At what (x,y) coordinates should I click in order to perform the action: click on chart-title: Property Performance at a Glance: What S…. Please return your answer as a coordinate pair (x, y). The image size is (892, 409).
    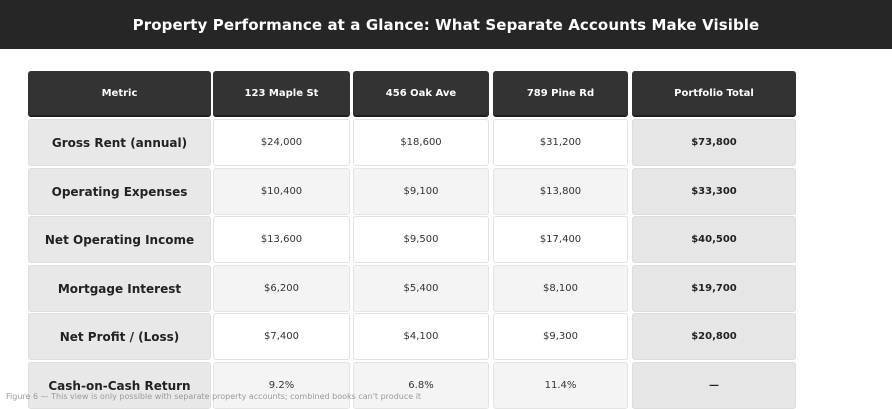
    Looking at the image, I should click on (446, 24).